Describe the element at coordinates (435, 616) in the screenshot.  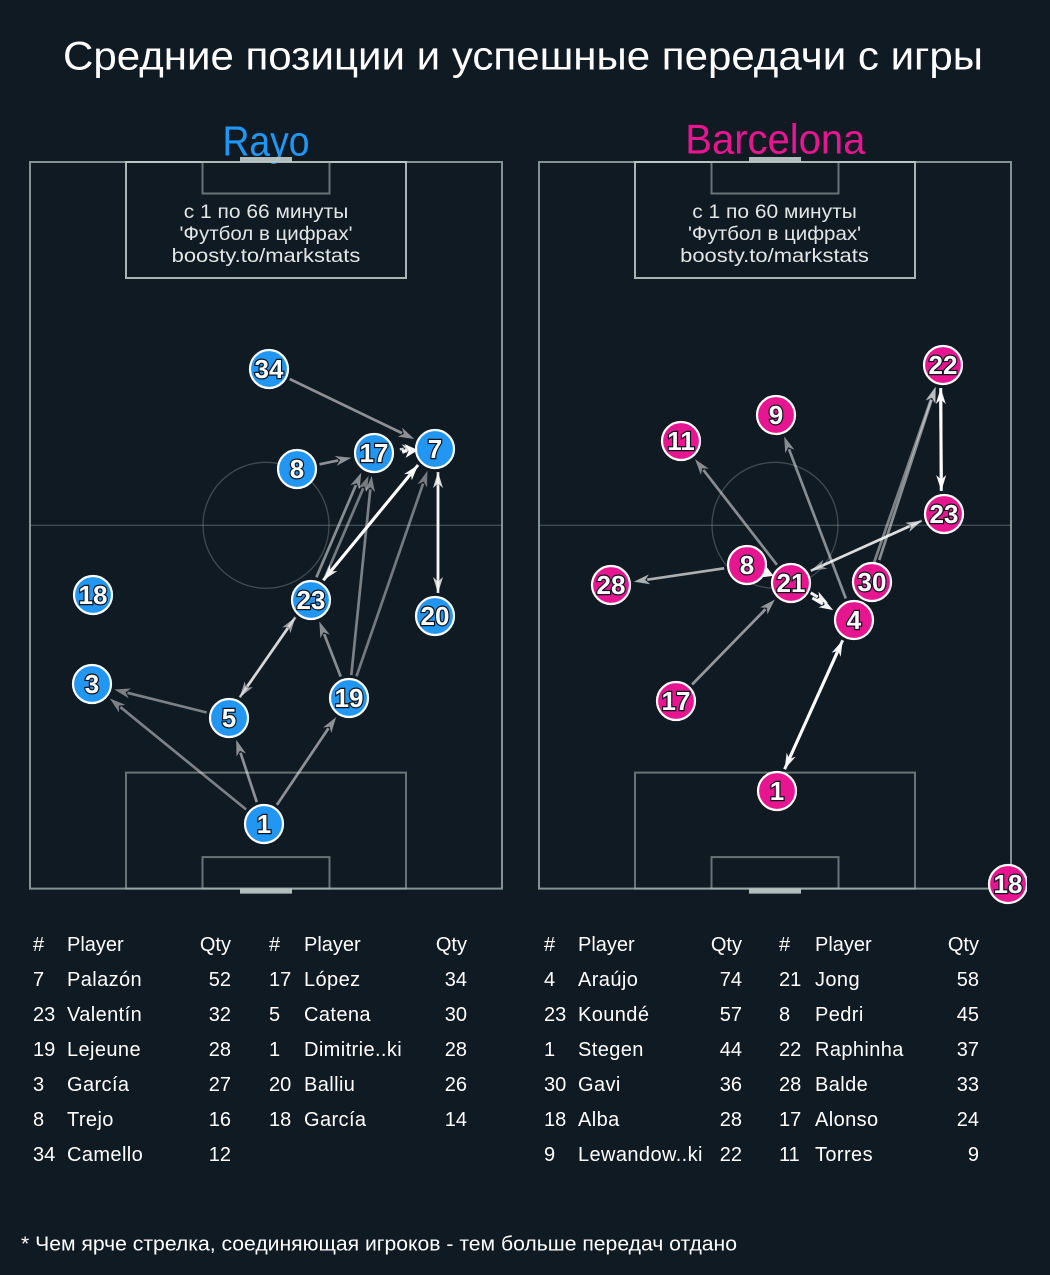
I see `svg-text: 20` at that location.